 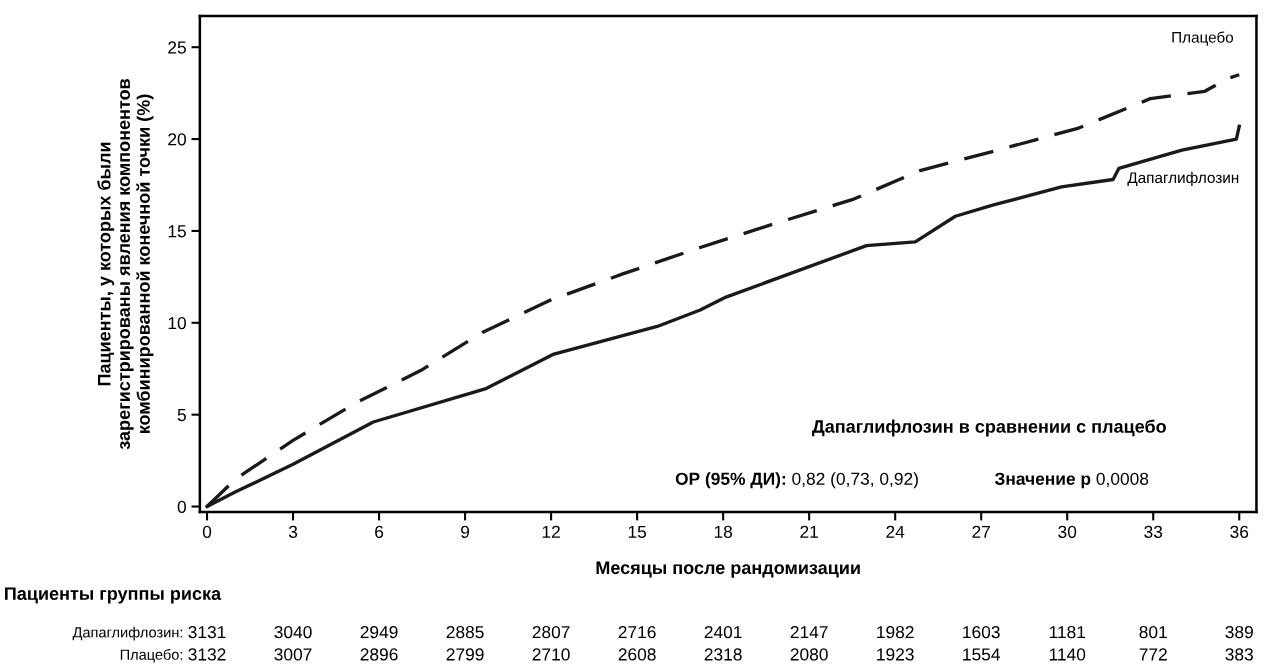 What do you see at coordinates (207, 654) in the screenshot?
I see `text: 3132` at bounding box center [207, 654].